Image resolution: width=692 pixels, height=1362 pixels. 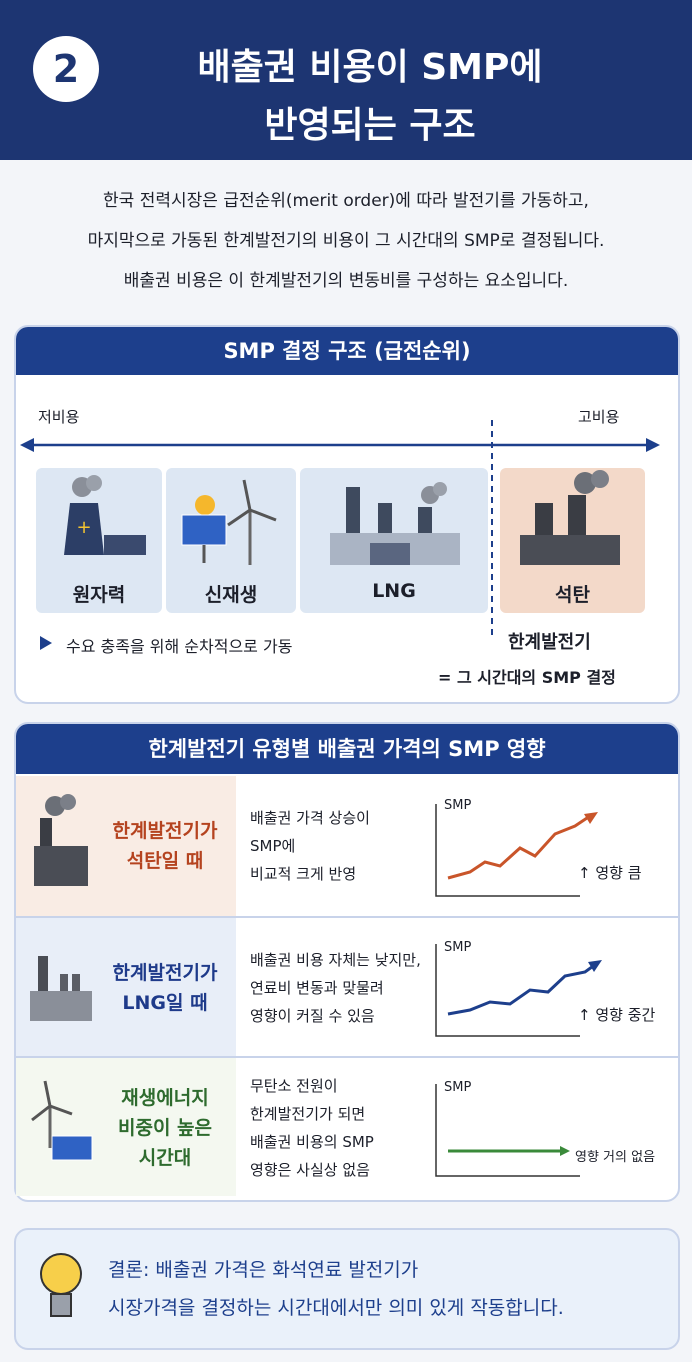 I want to click on panel-title: SMP 결정 구조 (급전순위), so click(x=347, y=351).